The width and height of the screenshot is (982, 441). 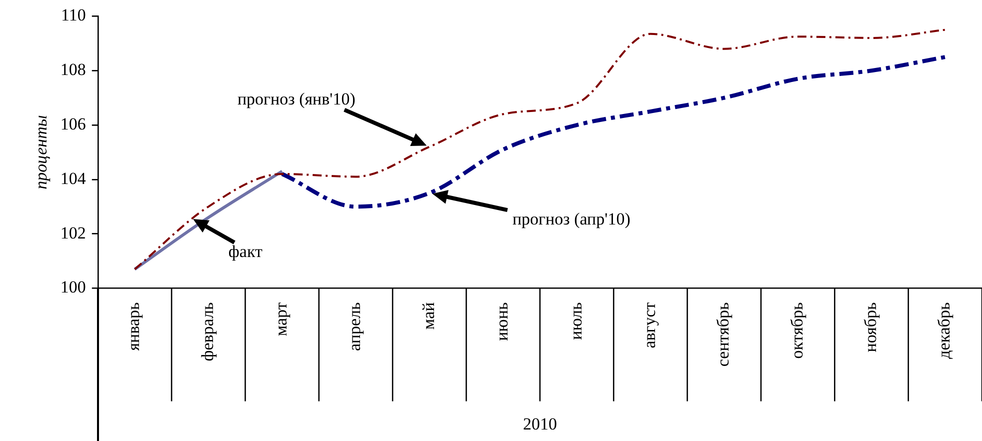 I want to click on y-tick-label: 102, so click(x=73, y=232).